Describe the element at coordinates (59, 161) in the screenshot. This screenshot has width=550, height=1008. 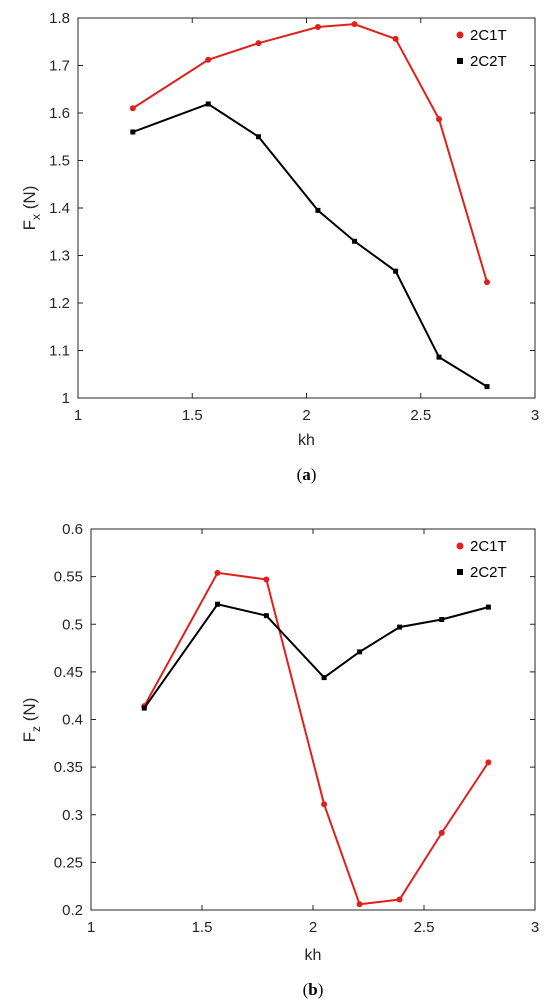
I see `y-tick-label: 1.5` at that location.